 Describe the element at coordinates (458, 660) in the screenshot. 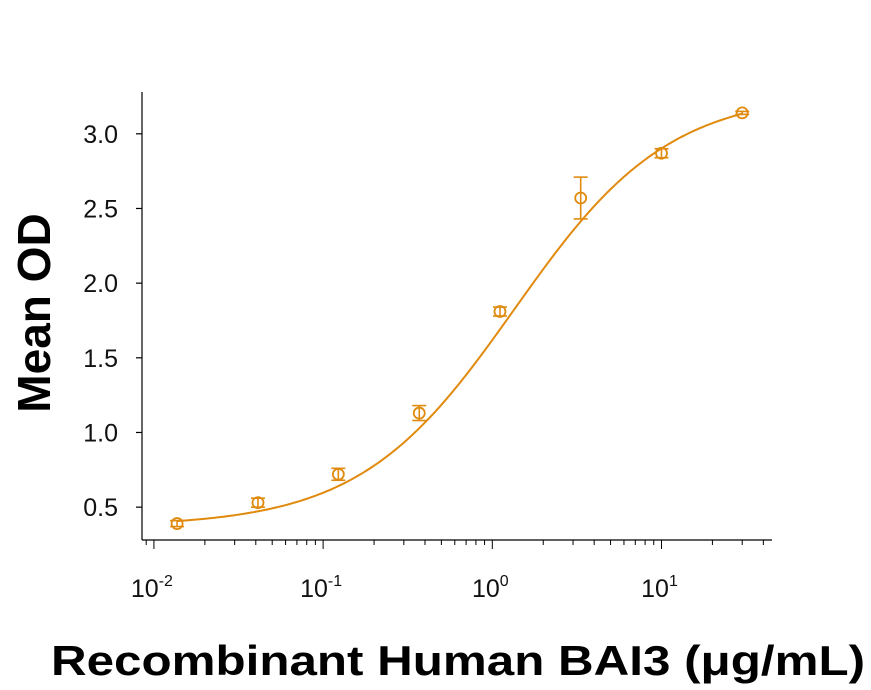

I see `x-axis-label: Recombinant Human BAI3 (μg/mL)` at that location.